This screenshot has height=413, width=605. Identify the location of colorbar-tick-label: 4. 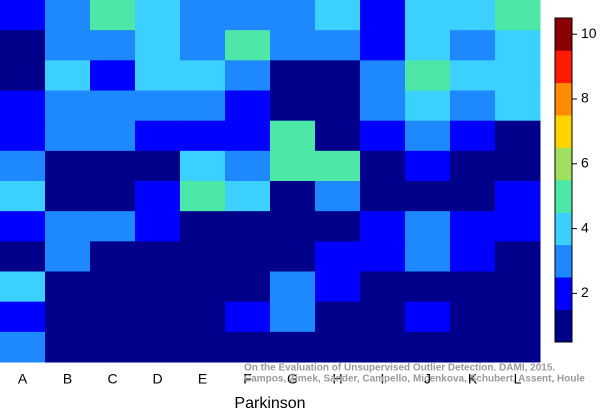
(585, 227).